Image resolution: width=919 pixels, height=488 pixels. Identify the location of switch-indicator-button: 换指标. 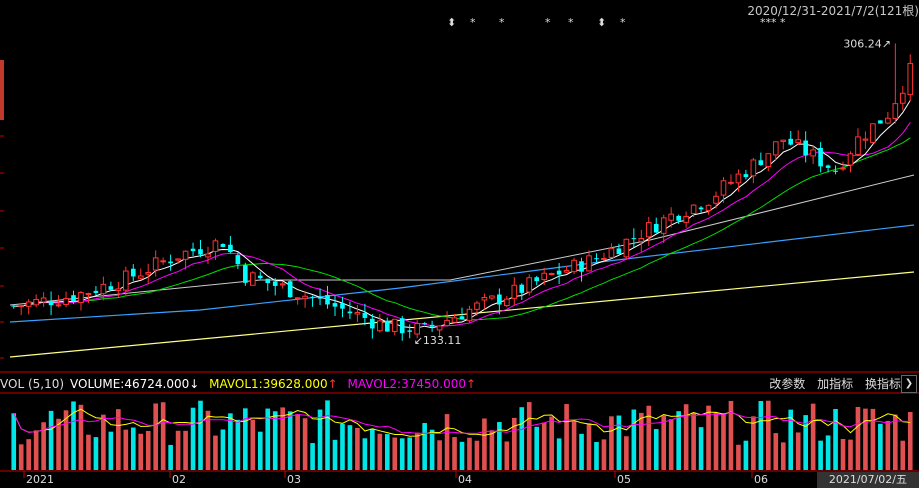
(882, 384).